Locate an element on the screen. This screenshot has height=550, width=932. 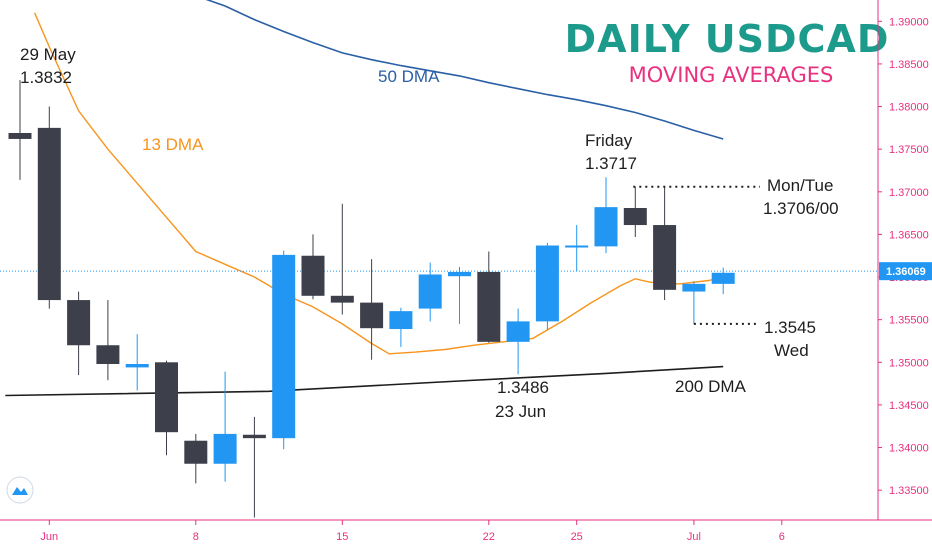
ma-13-label: 13 DMA is located at coordinates (173, 144).